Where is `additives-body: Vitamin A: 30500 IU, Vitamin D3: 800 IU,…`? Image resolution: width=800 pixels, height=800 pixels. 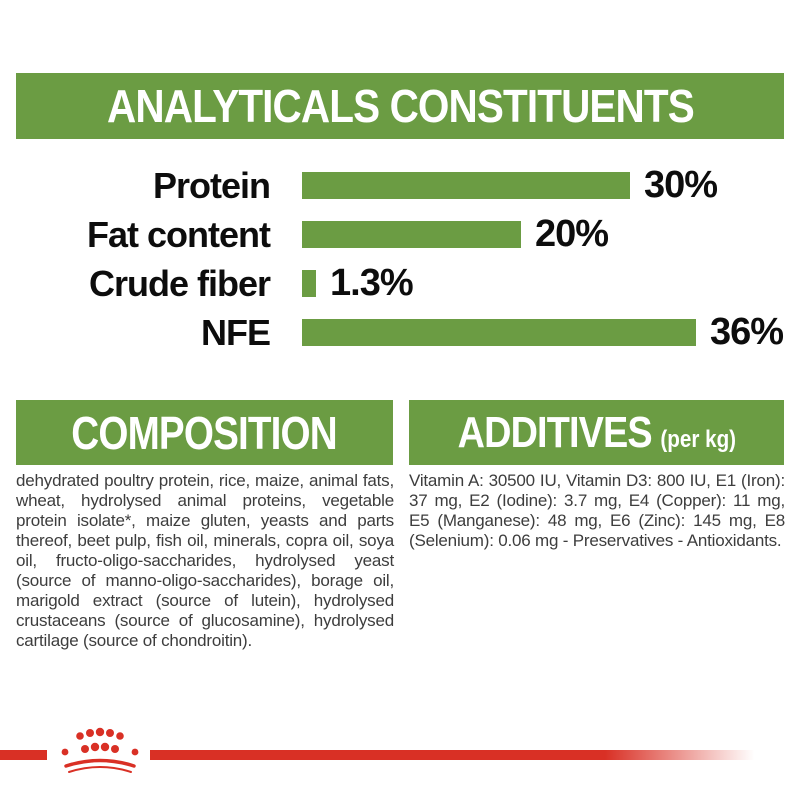 additives-body: Vitamin A: 30500 IU, Vitamin D3: 800 IU,… is located at coordinates (597, 510).